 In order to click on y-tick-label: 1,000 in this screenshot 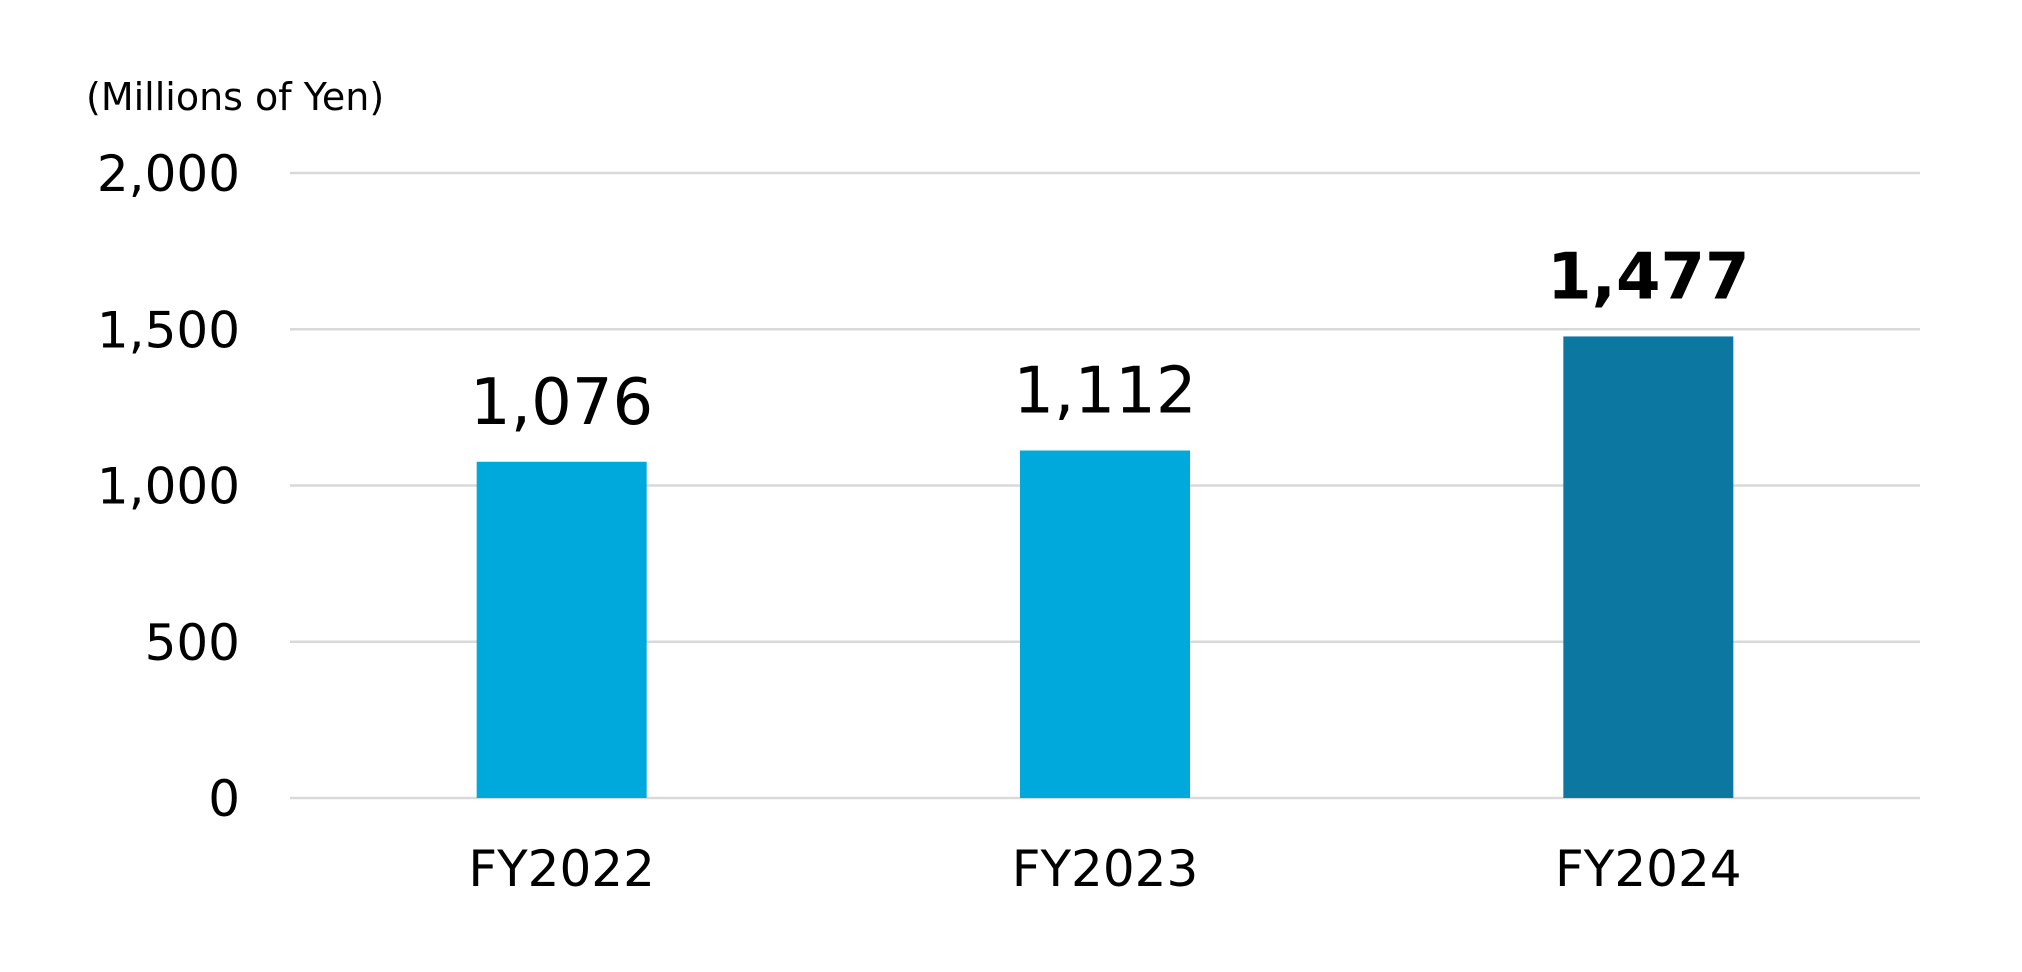, I will do `click(168, 487)`.